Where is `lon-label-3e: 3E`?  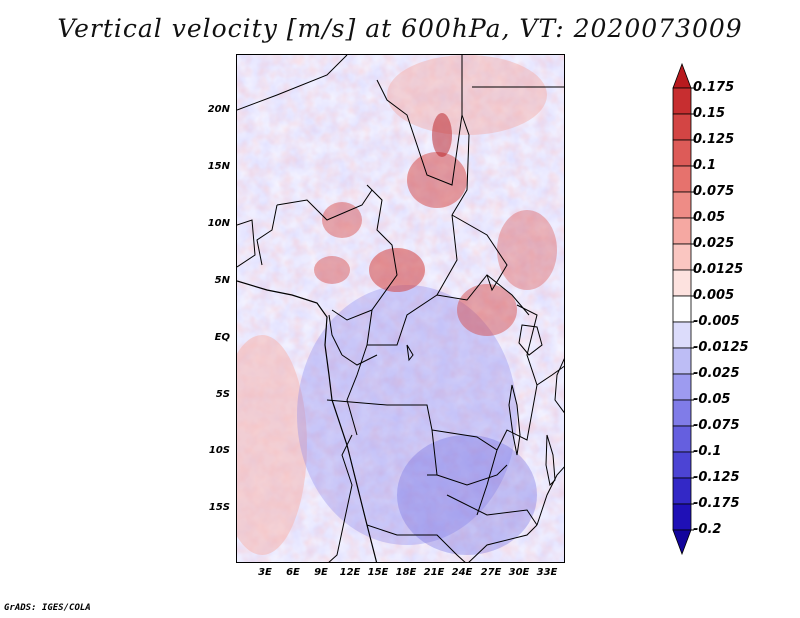 lon-label-3e: 3E is located at coordinates (265, 572).